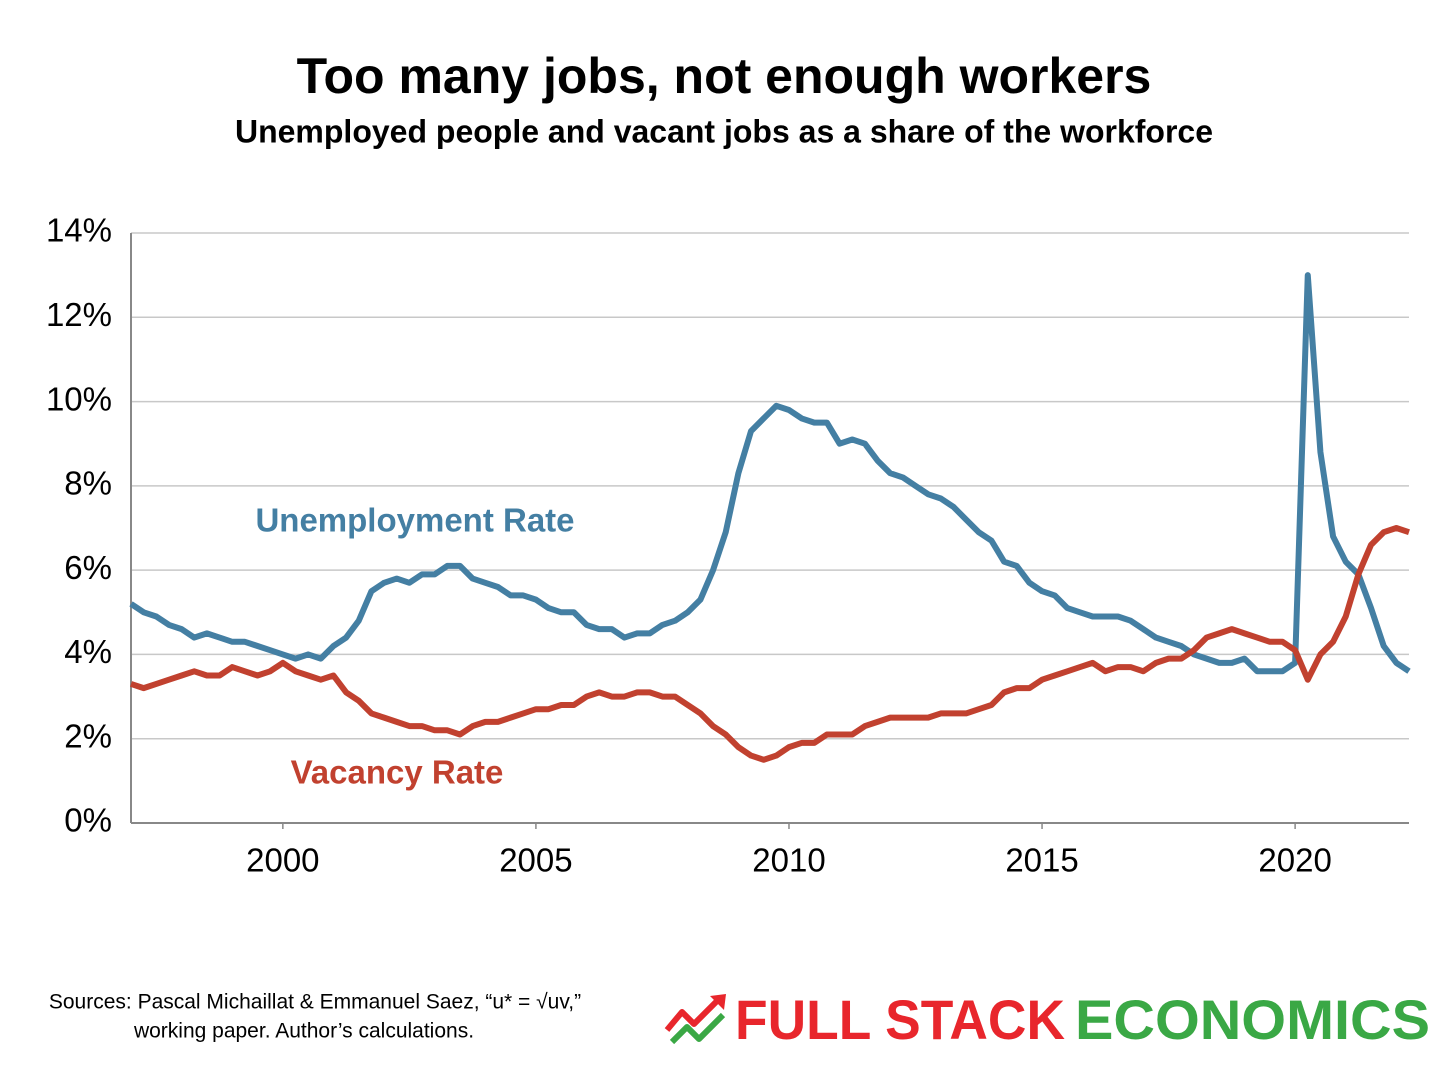 This screenshot has width=1456, height=1092. I want to click on logo-text: ECONOMICS, so click(1252, 1019).